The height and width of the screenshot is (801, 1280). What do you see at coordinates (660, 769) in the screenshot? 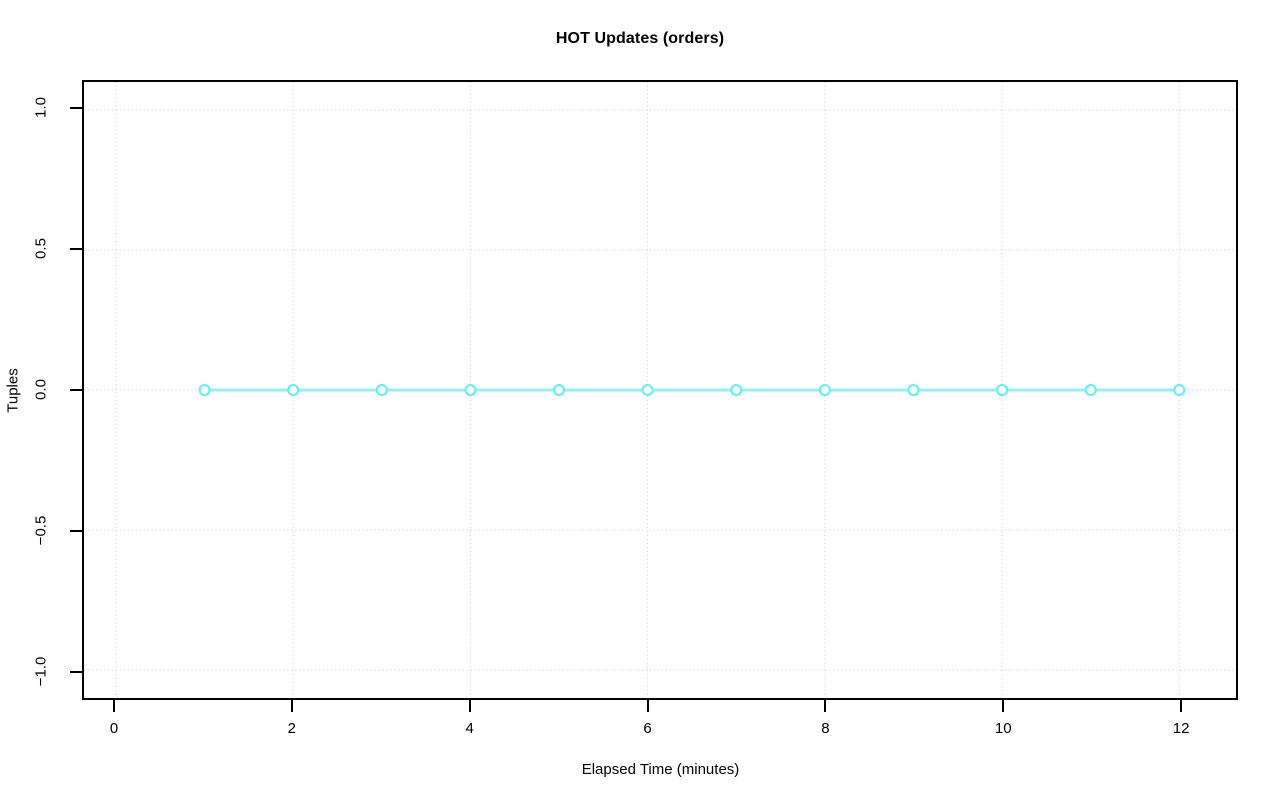
I see `x-axis-label: Elapsed Time (minutes)` at bounding box center [660, 769].